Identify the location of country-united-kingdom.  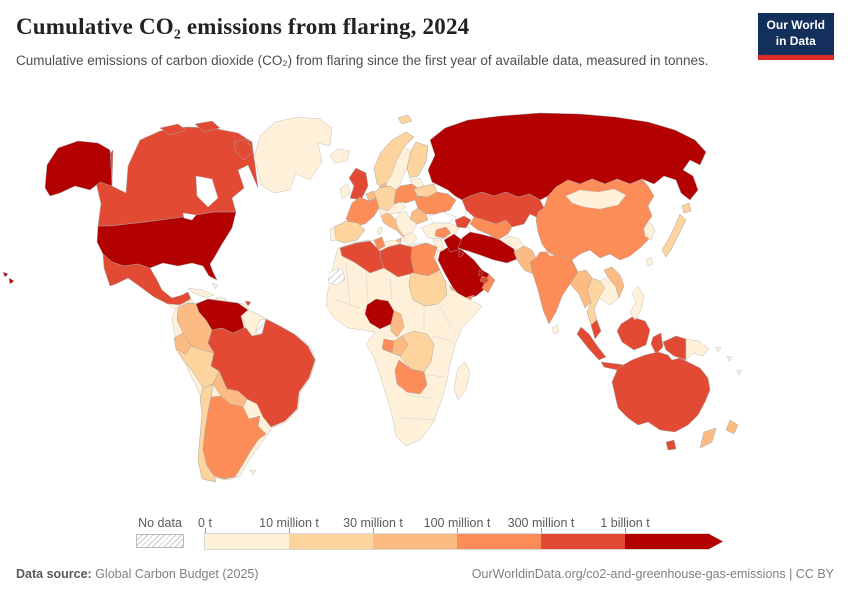
(358, 184).